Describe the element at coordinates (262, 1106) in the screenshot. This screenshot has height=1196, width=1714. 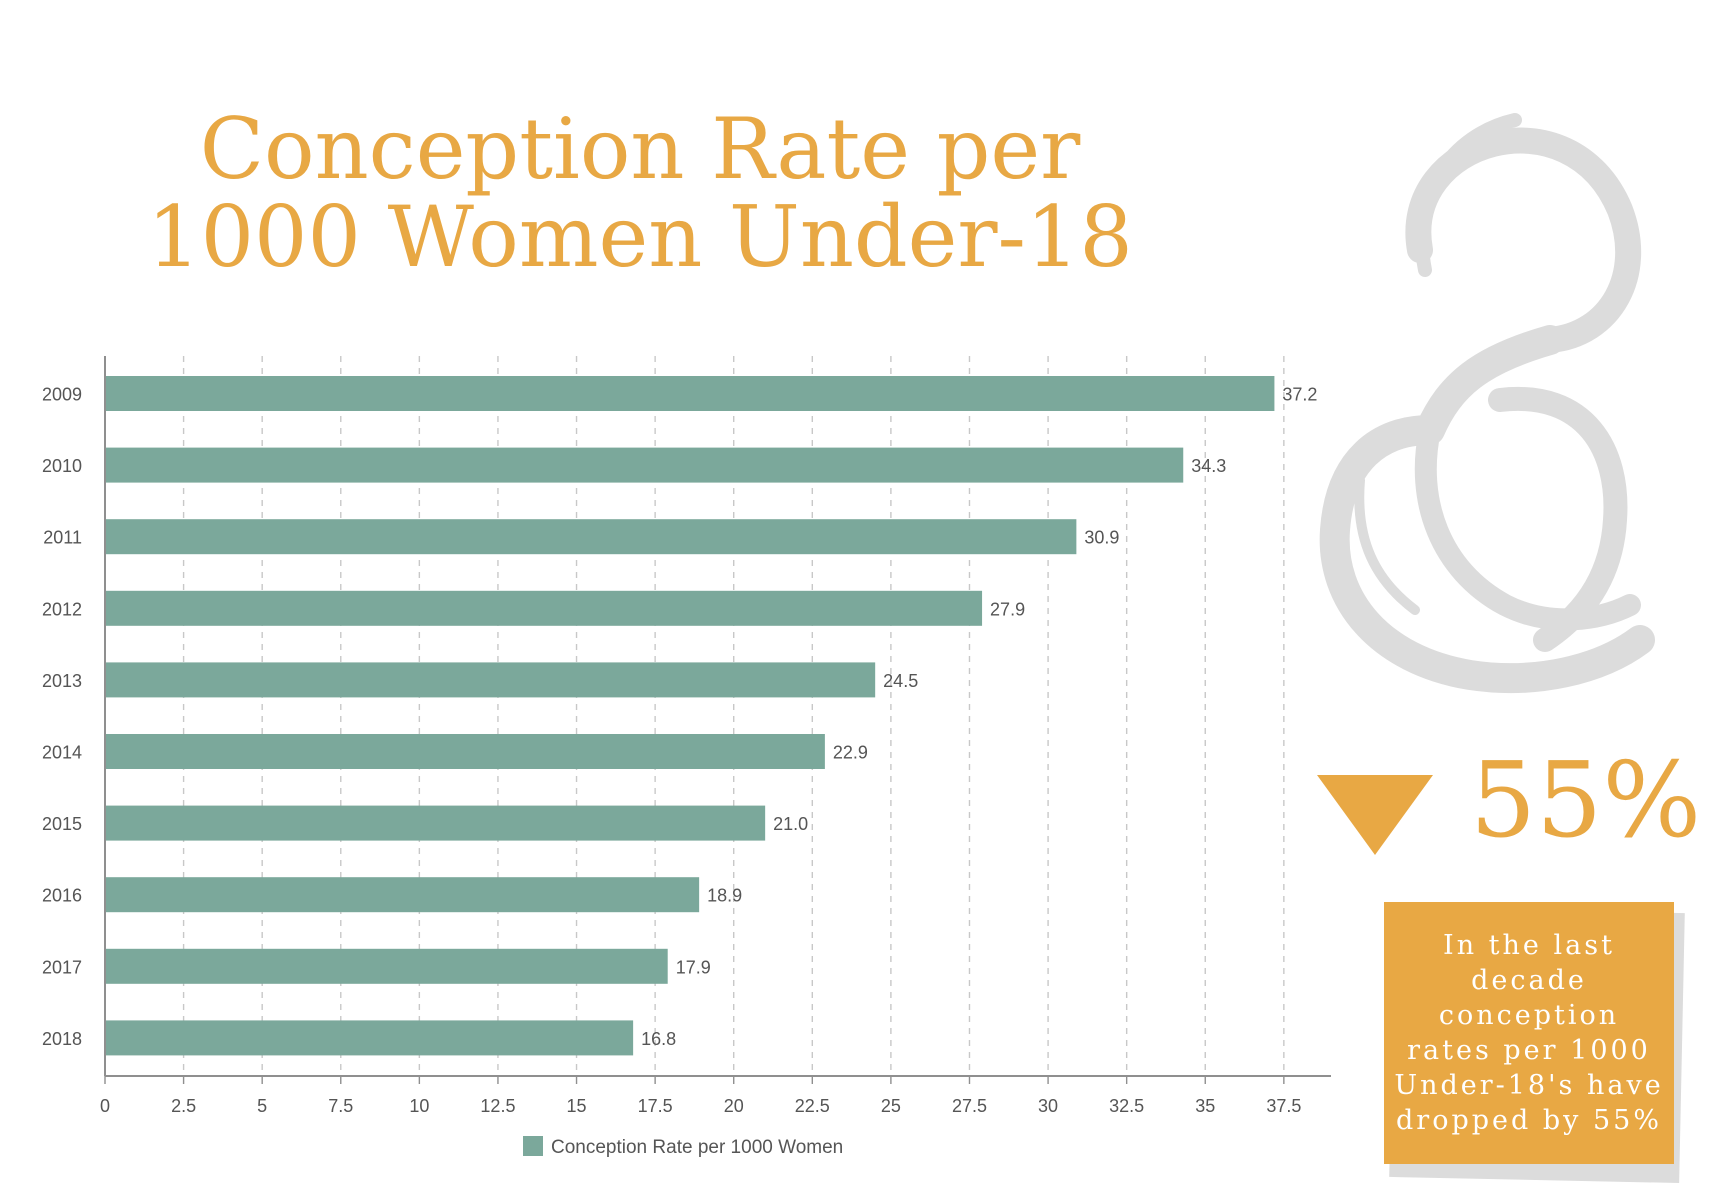
I see `x-tick-label: 5` at that location.